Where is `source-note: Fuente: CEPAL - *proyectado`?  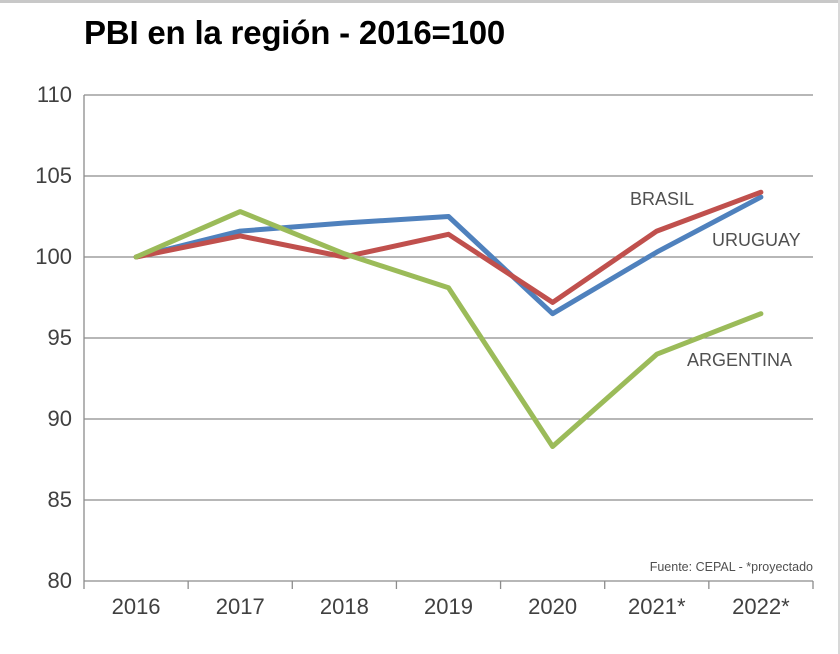
source-note: Fuente: CEPAL - *proyectado is located at coordinates (731, 567).